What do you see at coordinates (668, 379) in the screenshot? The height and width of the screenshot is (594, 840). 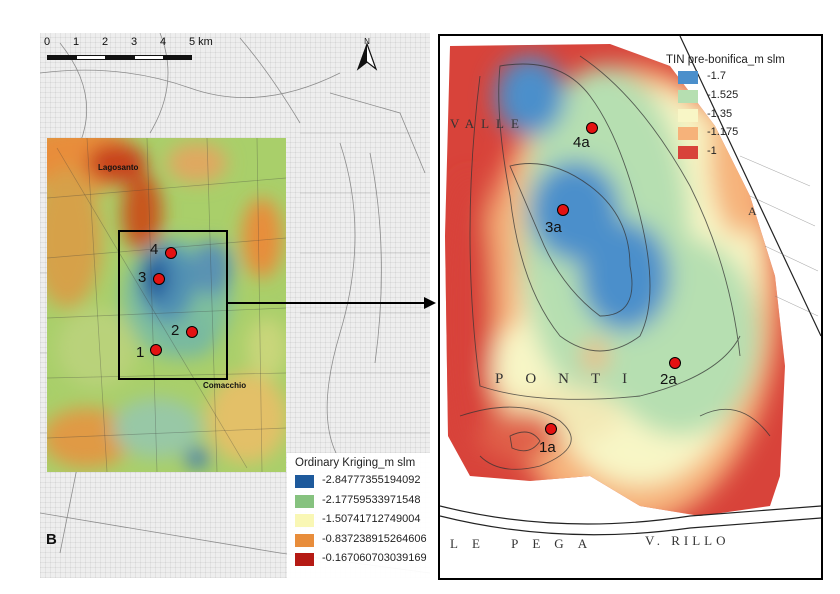 I see `point-label: 2a` at bounding box center [668, 379].